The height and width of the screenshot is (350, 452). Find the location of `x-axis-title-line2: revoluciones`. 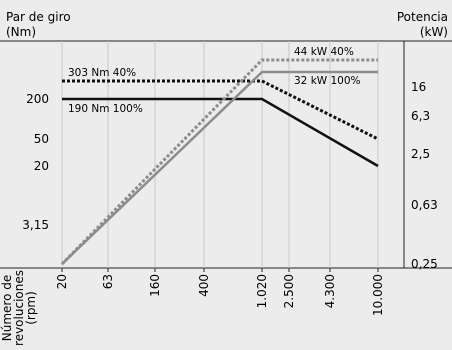

x-axis-title-line2: revoluciones is located at coordinates (19, 308).